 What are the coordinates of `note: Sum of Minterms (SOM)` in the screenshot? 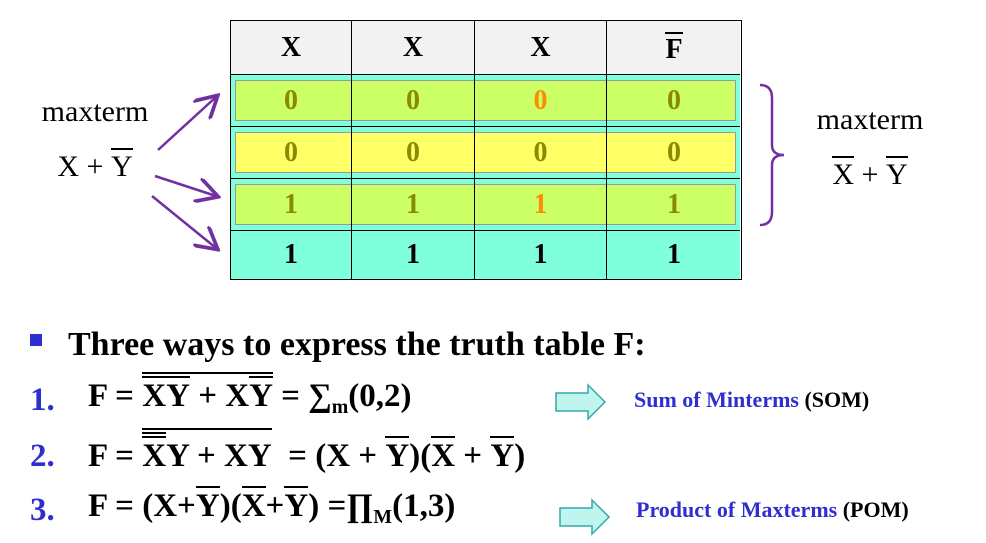 It's located at (751, 400).